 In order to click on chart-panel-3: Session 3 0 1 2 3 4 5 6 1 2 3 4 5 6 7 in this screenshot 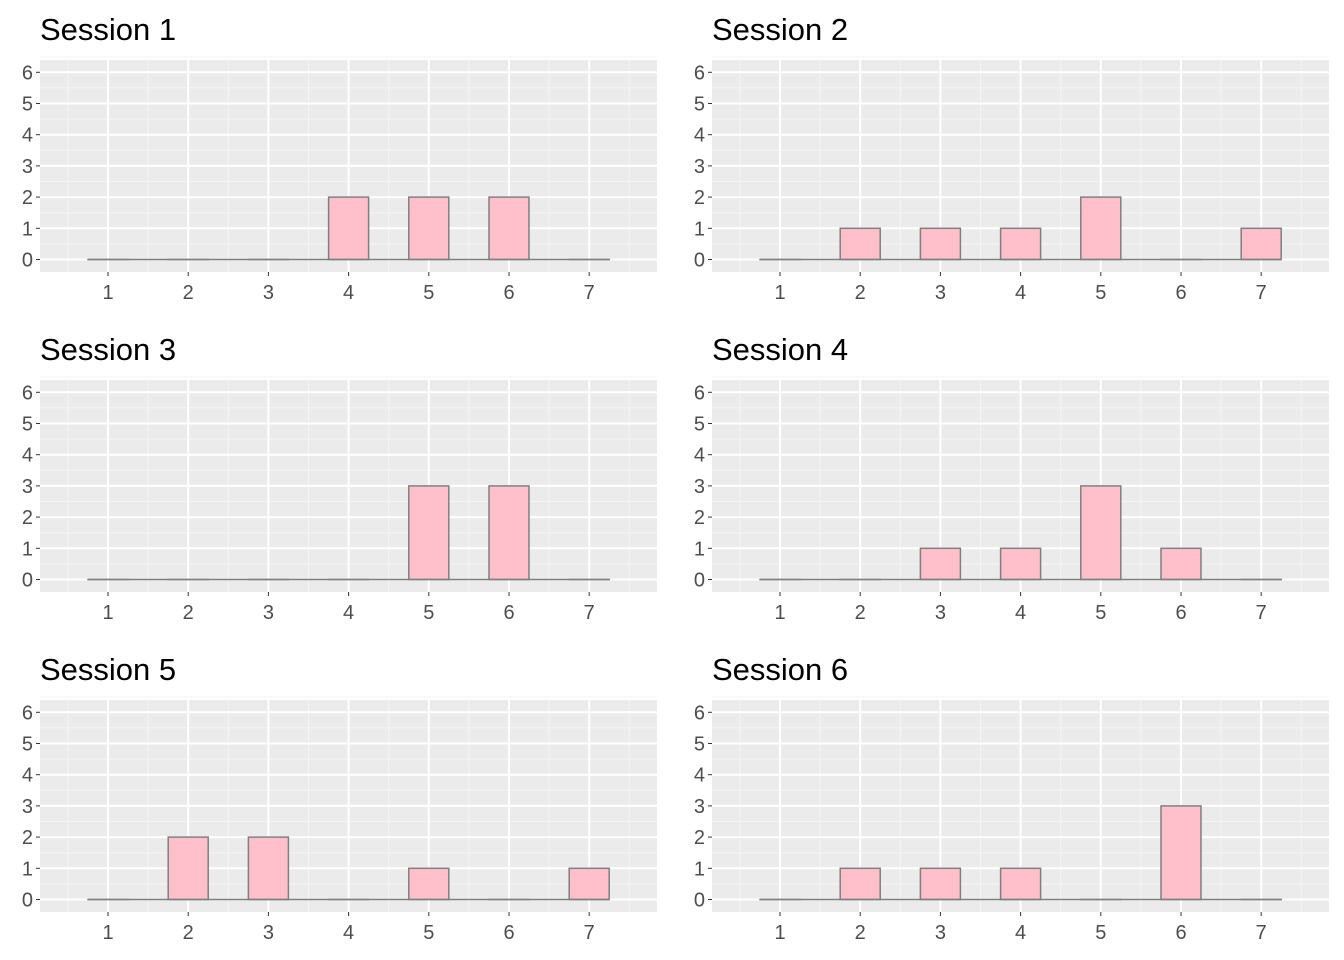, I will do `click(339, 478)`.